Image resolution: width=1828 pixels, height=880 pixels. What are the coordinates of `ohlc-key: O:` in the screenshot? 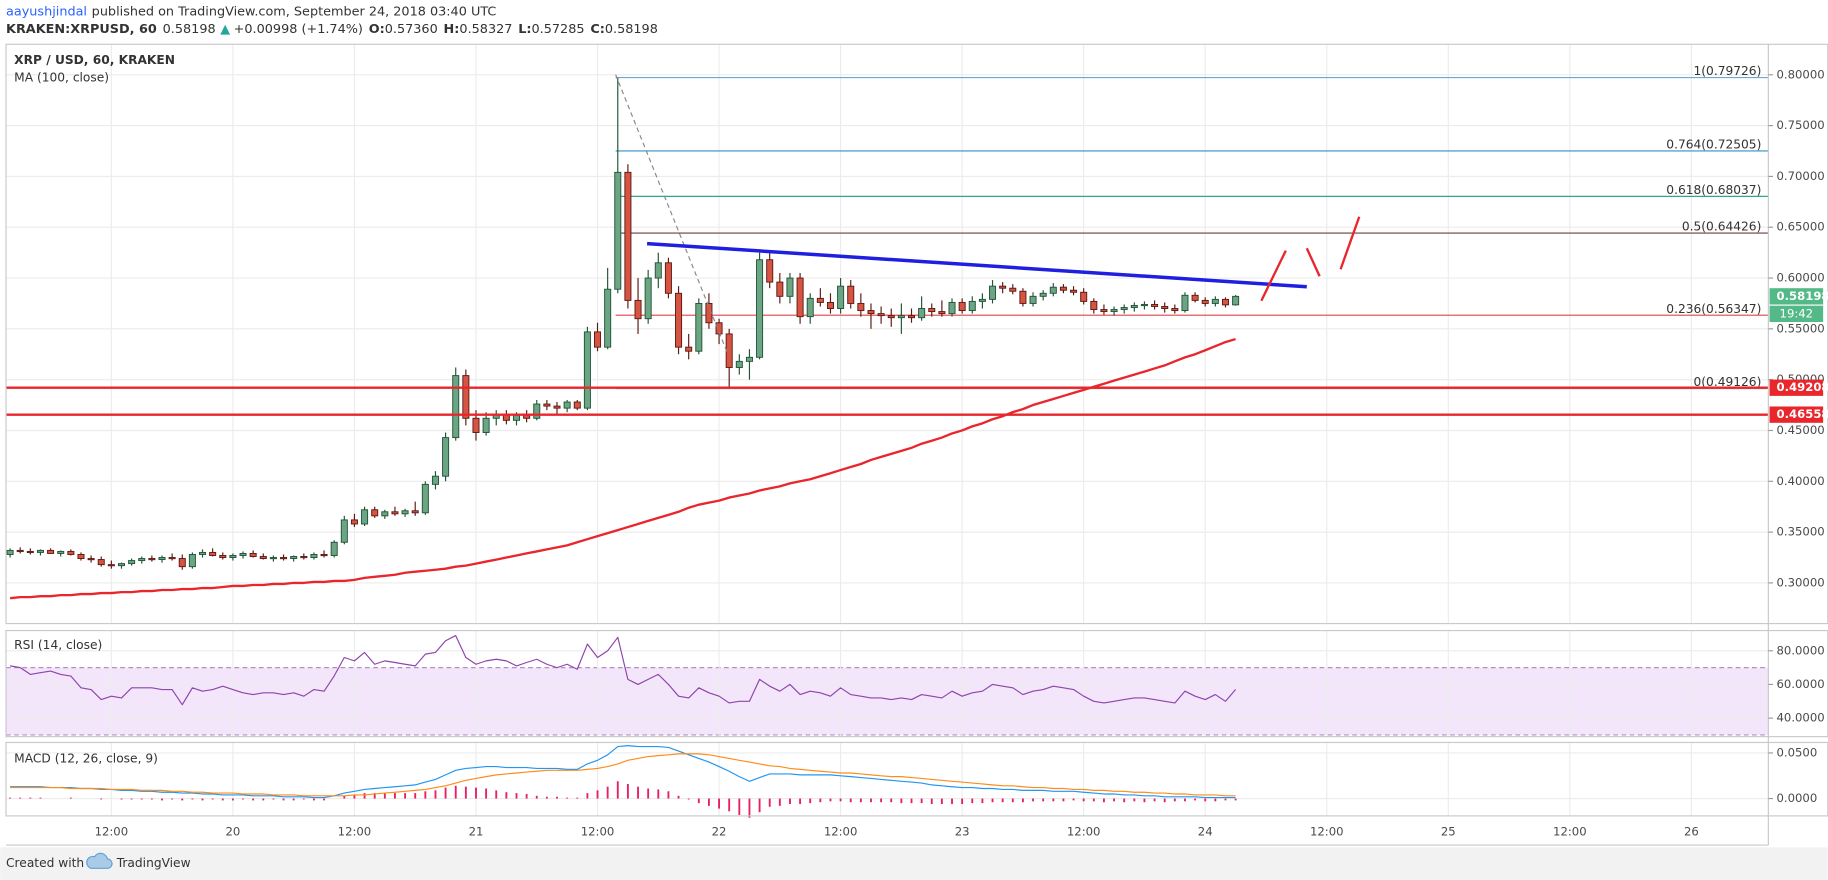 It's located at (377, 29).